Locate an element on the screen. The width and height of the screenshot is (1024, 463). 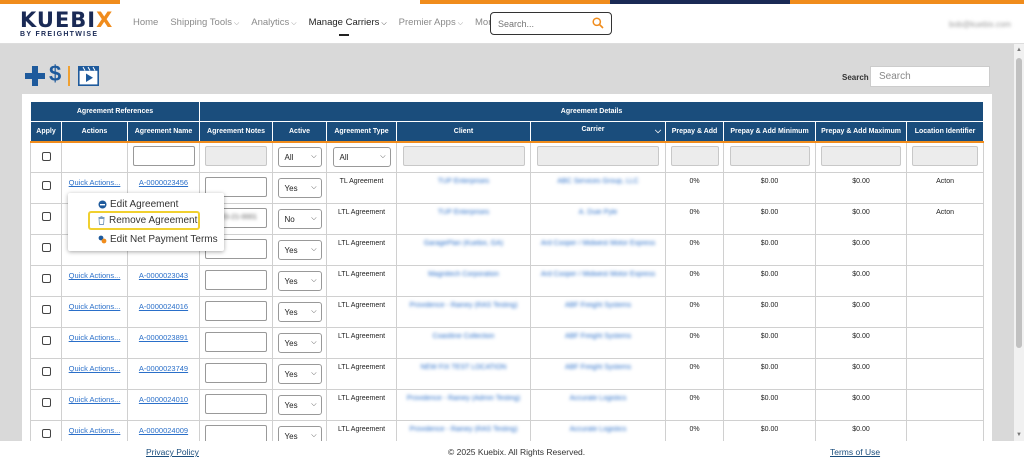
filter-agreement-notes is located at coordinates (236, 156).